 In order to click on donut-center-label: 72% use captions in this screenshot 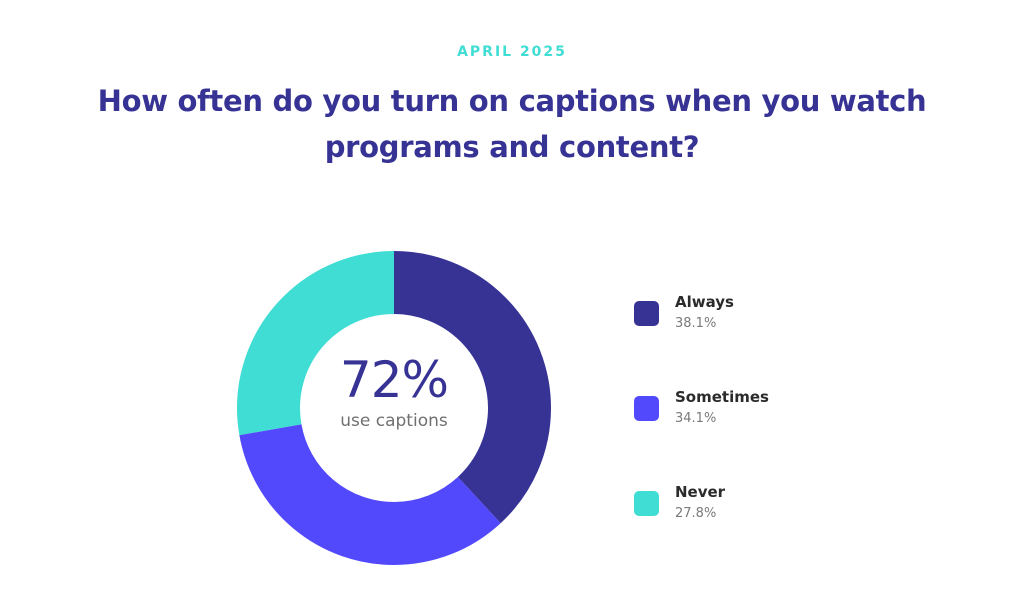, I will do `click(394, 392)`.